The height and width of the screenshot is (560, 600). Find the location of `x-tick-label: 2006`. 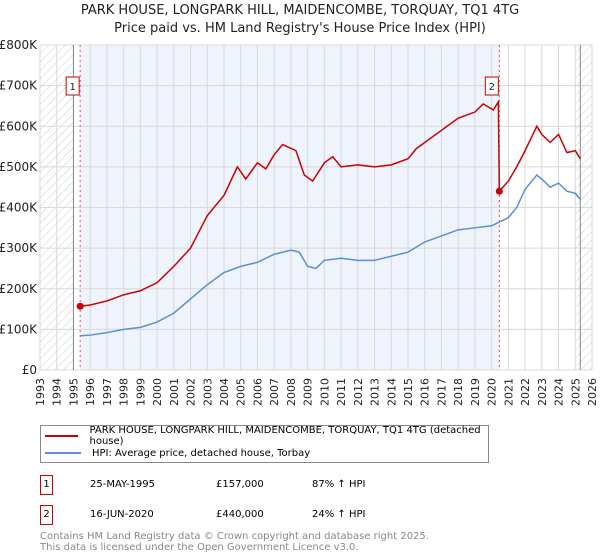

x-tick-label: 2006 is located at coordinates (257, 392).